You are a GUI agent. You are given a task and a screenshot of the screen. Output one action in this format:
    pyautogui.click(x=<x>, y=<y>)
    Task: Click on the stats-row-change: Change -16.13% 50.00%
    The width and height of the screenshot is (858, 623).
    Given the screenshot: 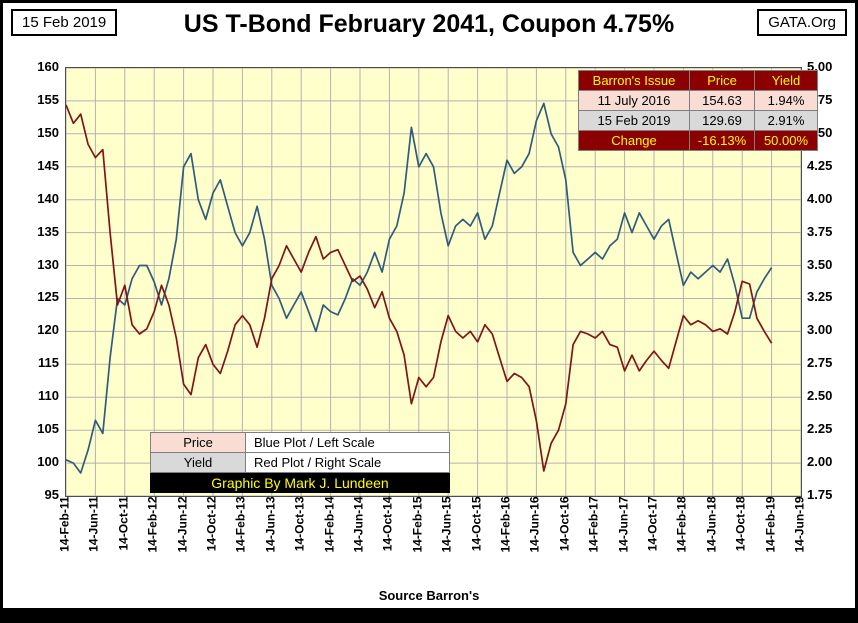 What is the action you would take?
    pyautogui.click(x=698, y=140)
    